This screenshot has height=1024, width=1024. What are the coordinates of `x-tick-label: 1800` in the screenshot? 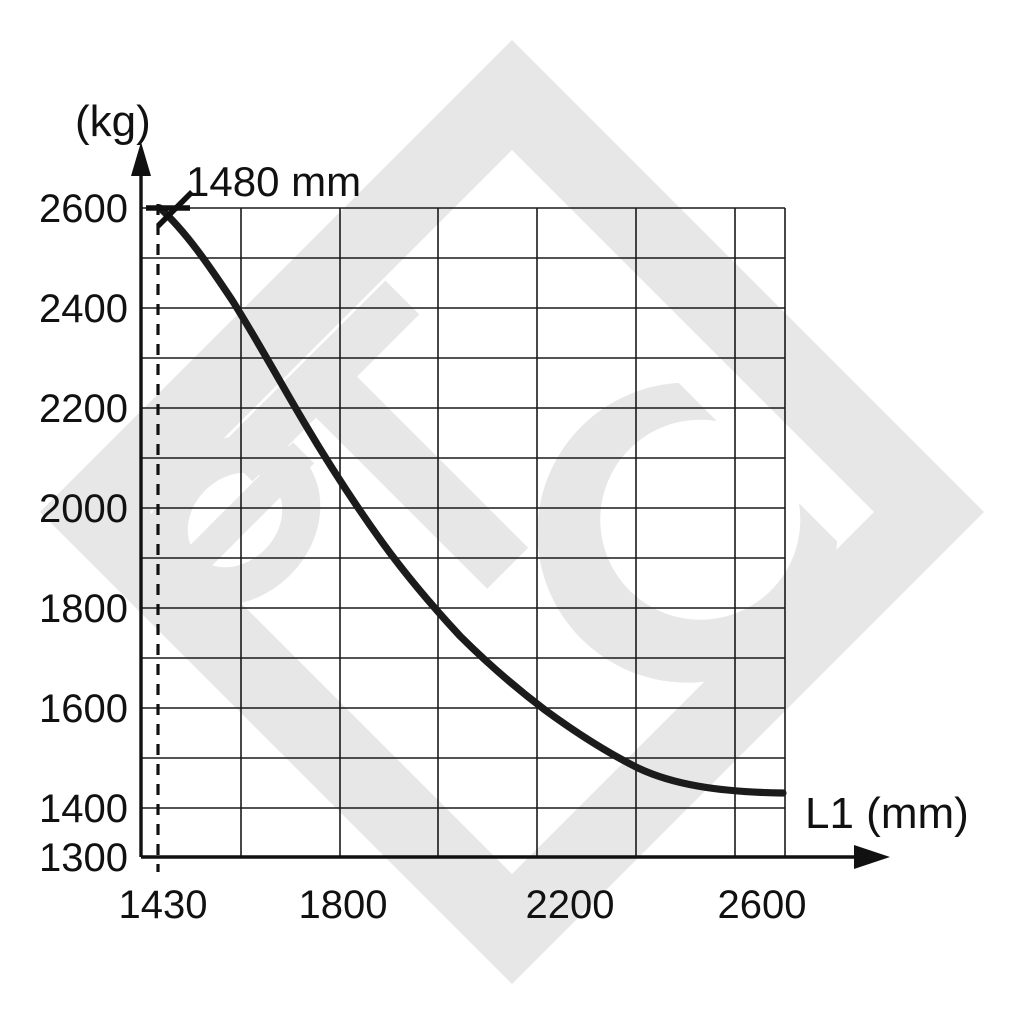 It's located at (343, 905).